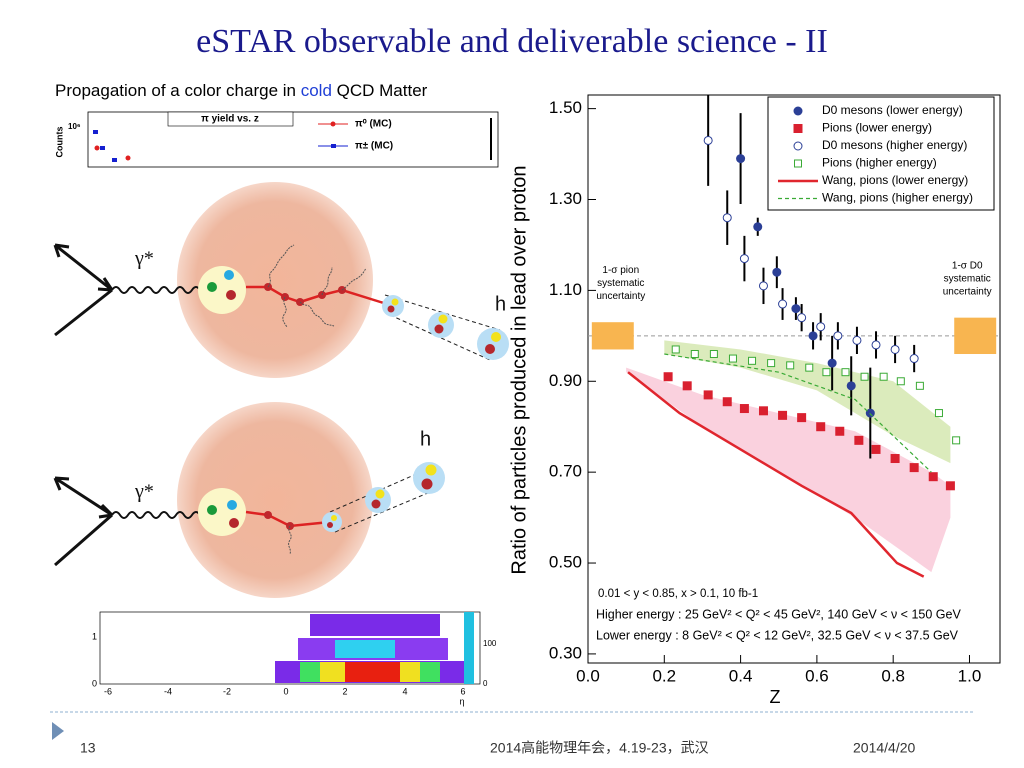 Image resolution: width=1024 pixels, height=768 pixels. Describe the element at coordinates (462, 691) in the screenshot. I see `inset-xtick: 6` at that location.